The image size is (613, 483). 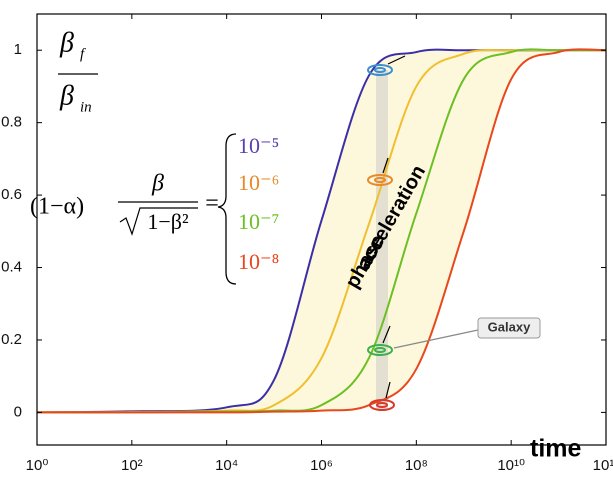 What do you see at coordinates (132, 465) in the screenshot?
I see `x-tick-label: 10²` at bounding box center [132, 465].